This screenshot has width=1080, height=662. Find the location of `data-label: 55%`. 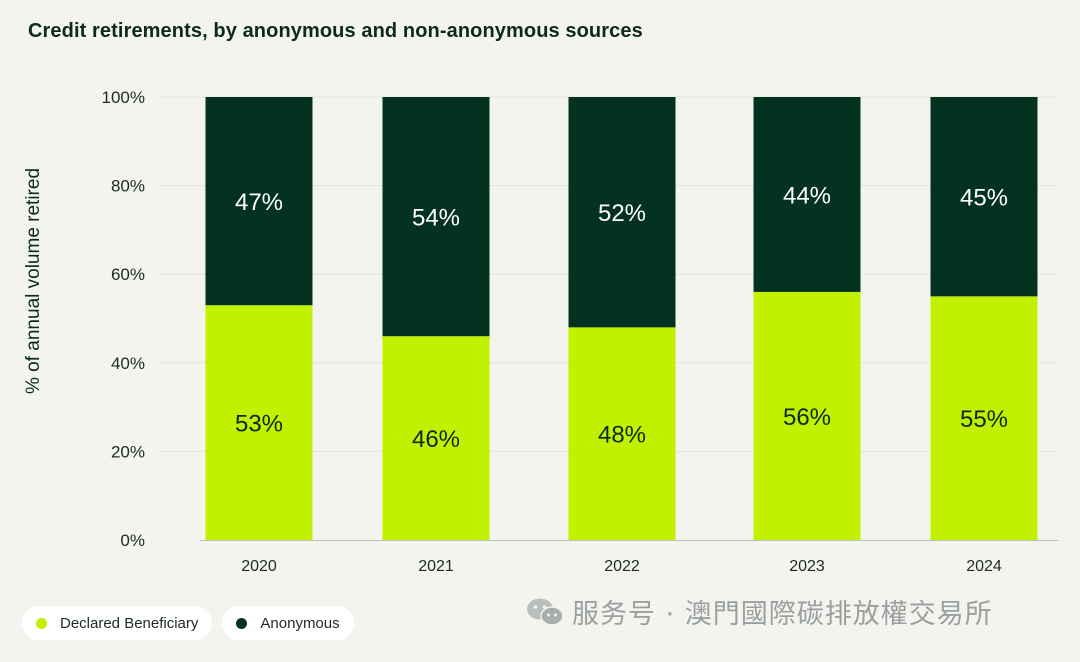

data-label: 55% is located at coordinates (984, 419).